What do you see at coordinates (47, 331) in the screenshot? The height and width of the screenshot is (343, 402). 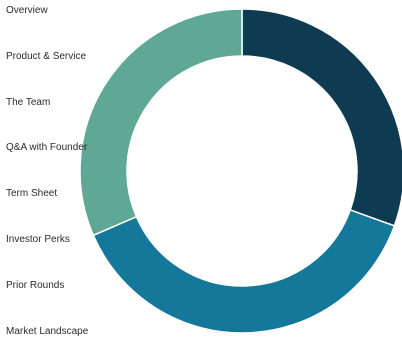 I see `nav-item-market-landscape: Market Landscape` at bounding box center [47, 331].